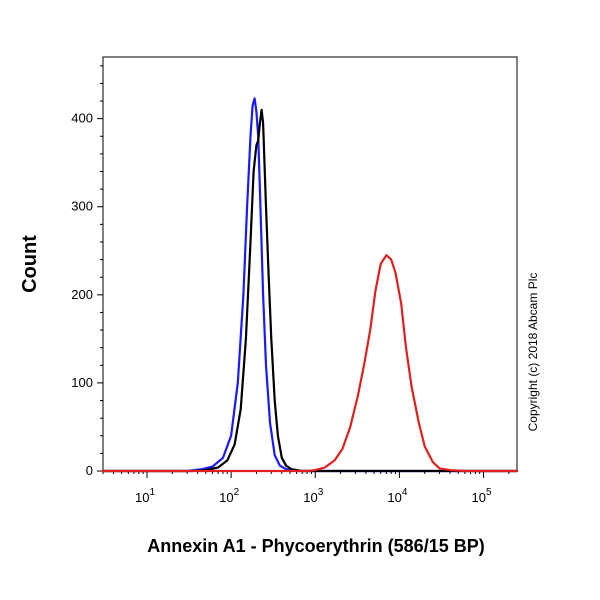 The image size is (600, 600). I want to click on y-tick-label: 0, so click(89, 470).